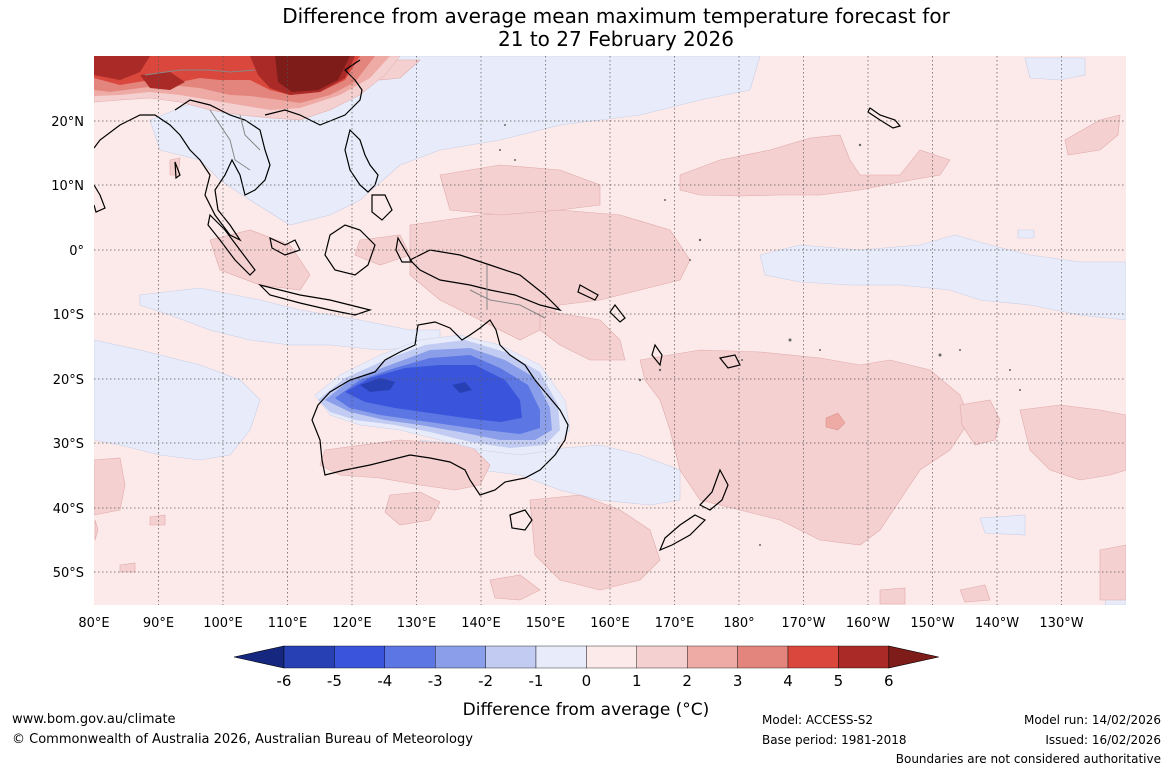 This screenshot has height=770, width=1173. What do you see at coordinates (435, 681) in the screenshot?
I see `colorbar-tick: -3` at bounding box center [435, 681].